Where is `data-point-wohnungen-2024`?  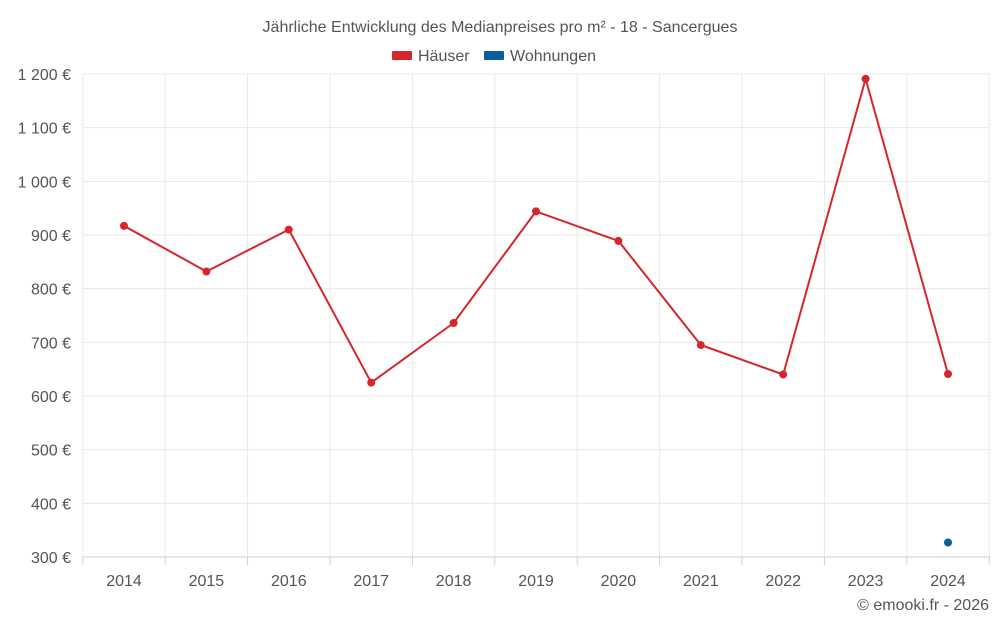 data-point-wohnungen-2024 is located at coordinates (948, 542).